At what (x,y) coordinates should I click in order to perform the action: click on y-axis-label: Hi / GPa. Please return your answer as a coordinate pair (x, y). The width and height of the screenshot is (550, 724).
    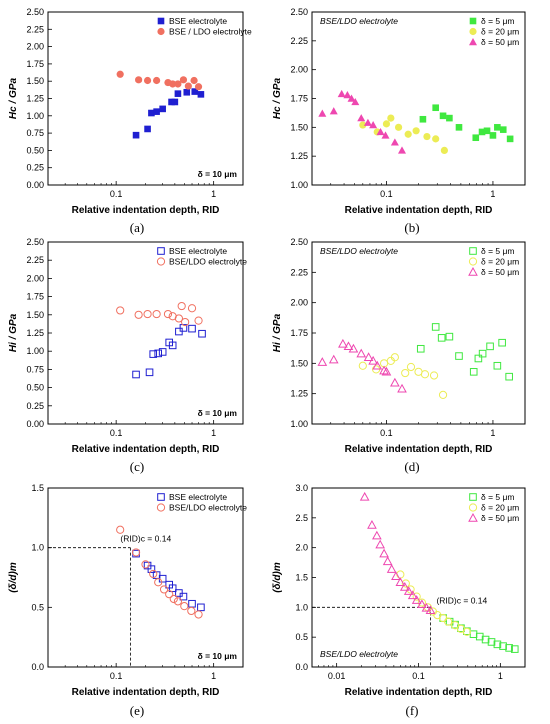
    Looking at the image, I should click on (13, 332).